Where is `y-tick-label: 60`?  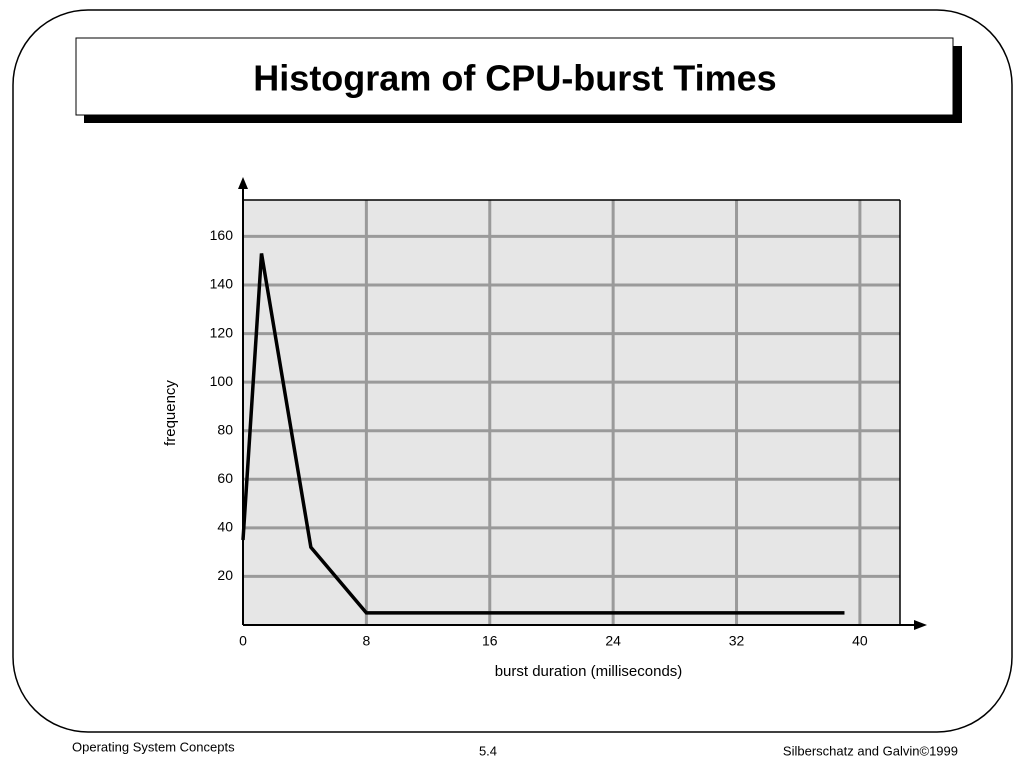
y-tick-label: 60 is located at coordinates (225, 478).